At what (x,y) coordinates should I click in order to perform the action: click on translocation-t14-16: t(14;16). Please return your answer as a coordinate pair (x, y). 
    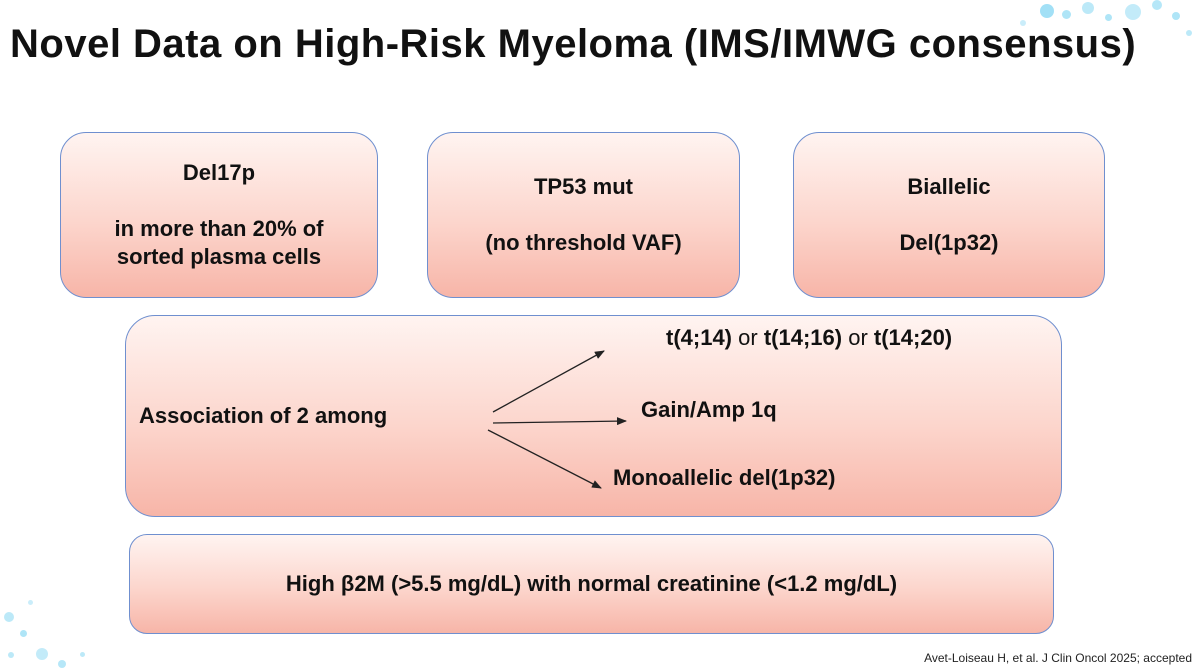
    Looking at the image, I should click on (803, 337).